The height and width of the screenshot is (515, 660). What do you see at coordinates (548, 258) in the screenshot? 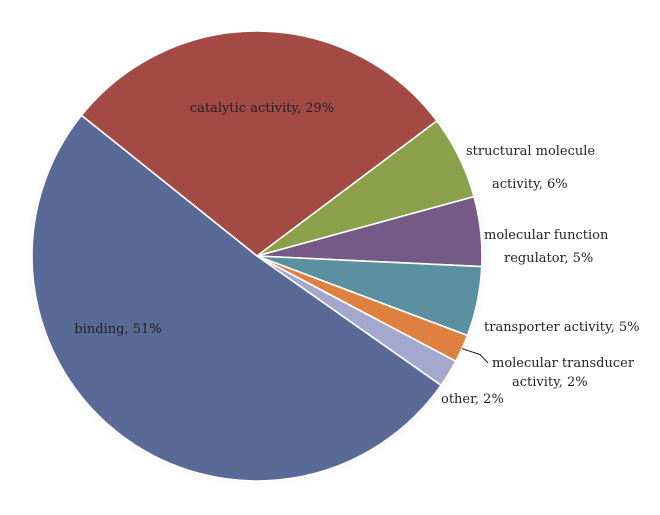
I see `label-molecular-function-line2: regulator, 5%` at bounding box center [548, 258].